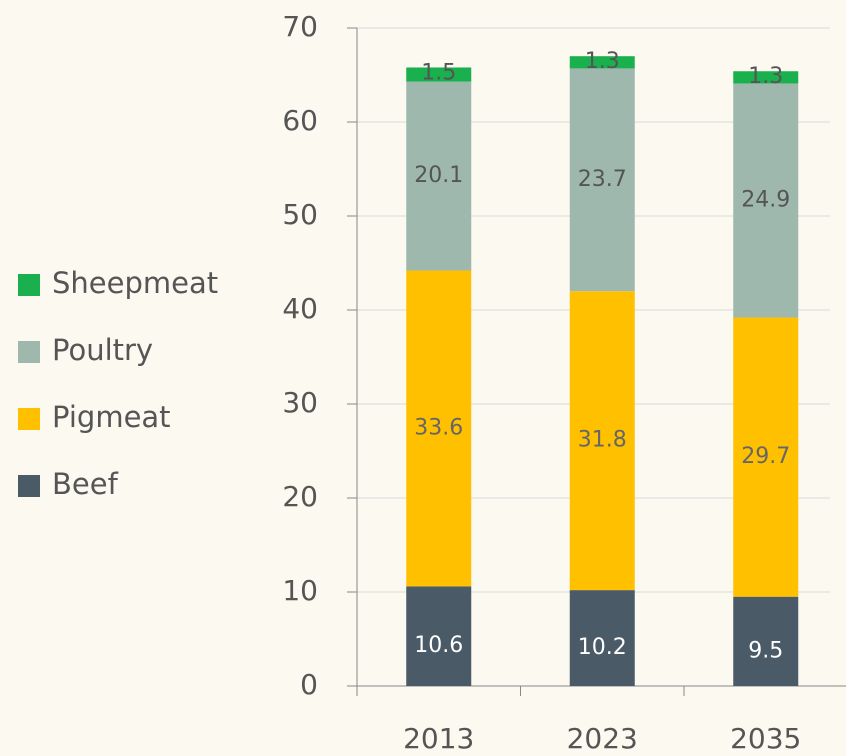 This screenshot has width=846, height=756. I want to click on value-label: 29.7, so click(765, 456).